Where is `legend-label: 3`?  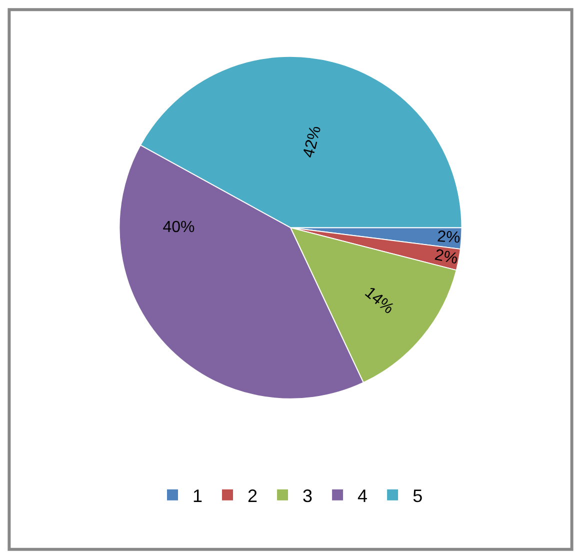
legend-label: 3 is located at coordinates (307, 496).